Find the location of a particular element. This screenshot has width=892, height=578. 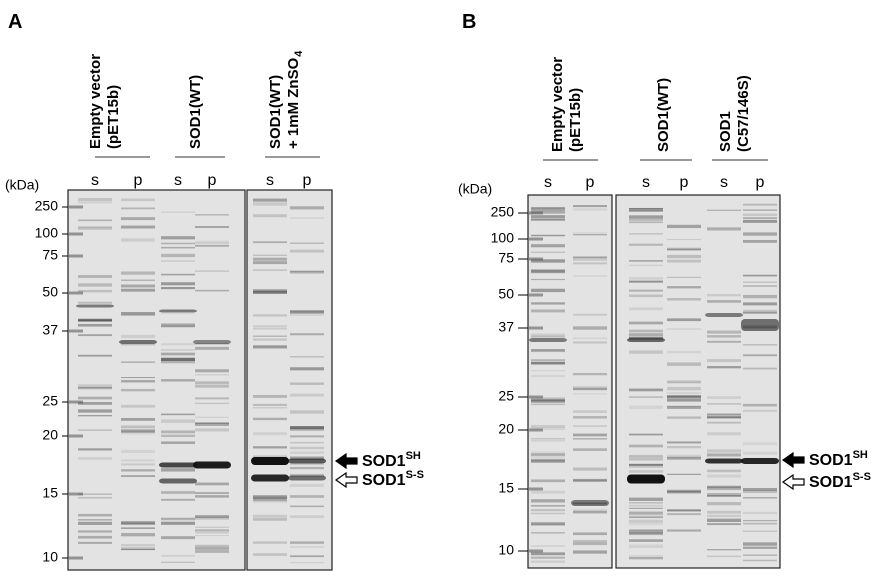

group-label-text: Empty vector is located at coordinates (557, 104).